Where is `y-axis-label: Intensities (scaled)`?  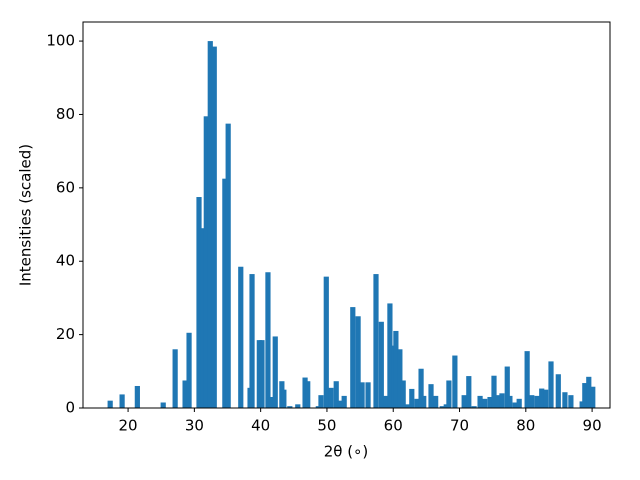
y-axis-label: Intensities (scaled) is located at coordinates (26, 215).